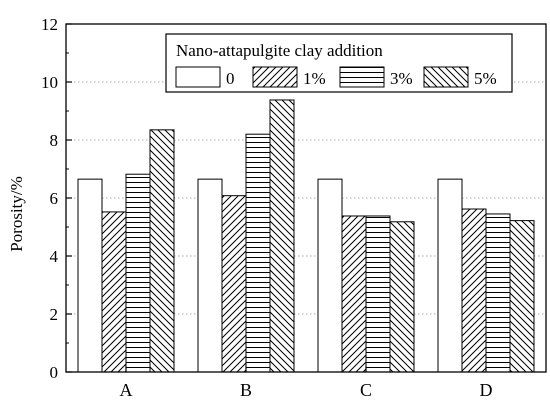  What do you see at coordinates (234, 284) in the screenshot?
I see `bar-B-1%` at bounding box center [234, 284].